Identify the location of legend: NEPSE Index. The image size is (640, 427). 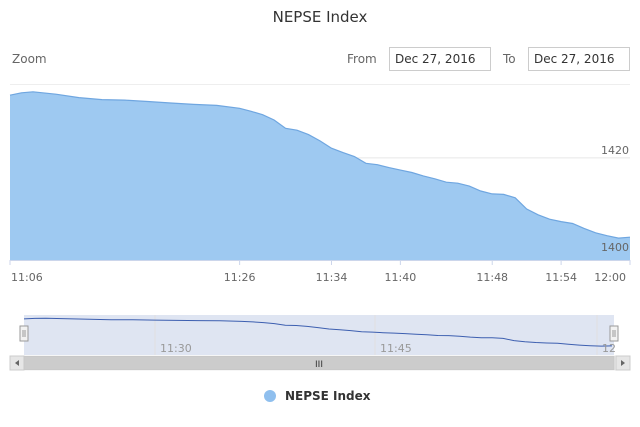
(317, 396).